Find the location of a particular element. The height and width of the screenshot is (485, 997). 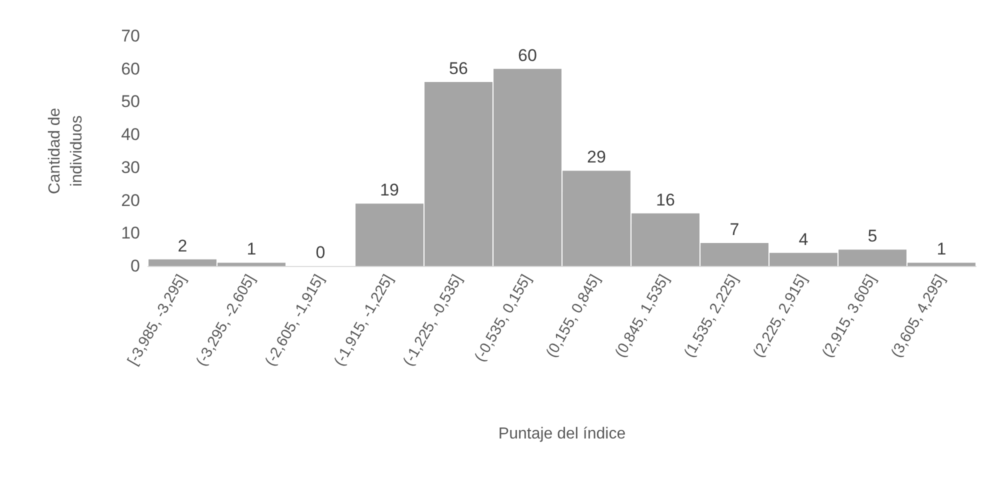

y-tick-label: 60 is located at coordinates (130, 68).